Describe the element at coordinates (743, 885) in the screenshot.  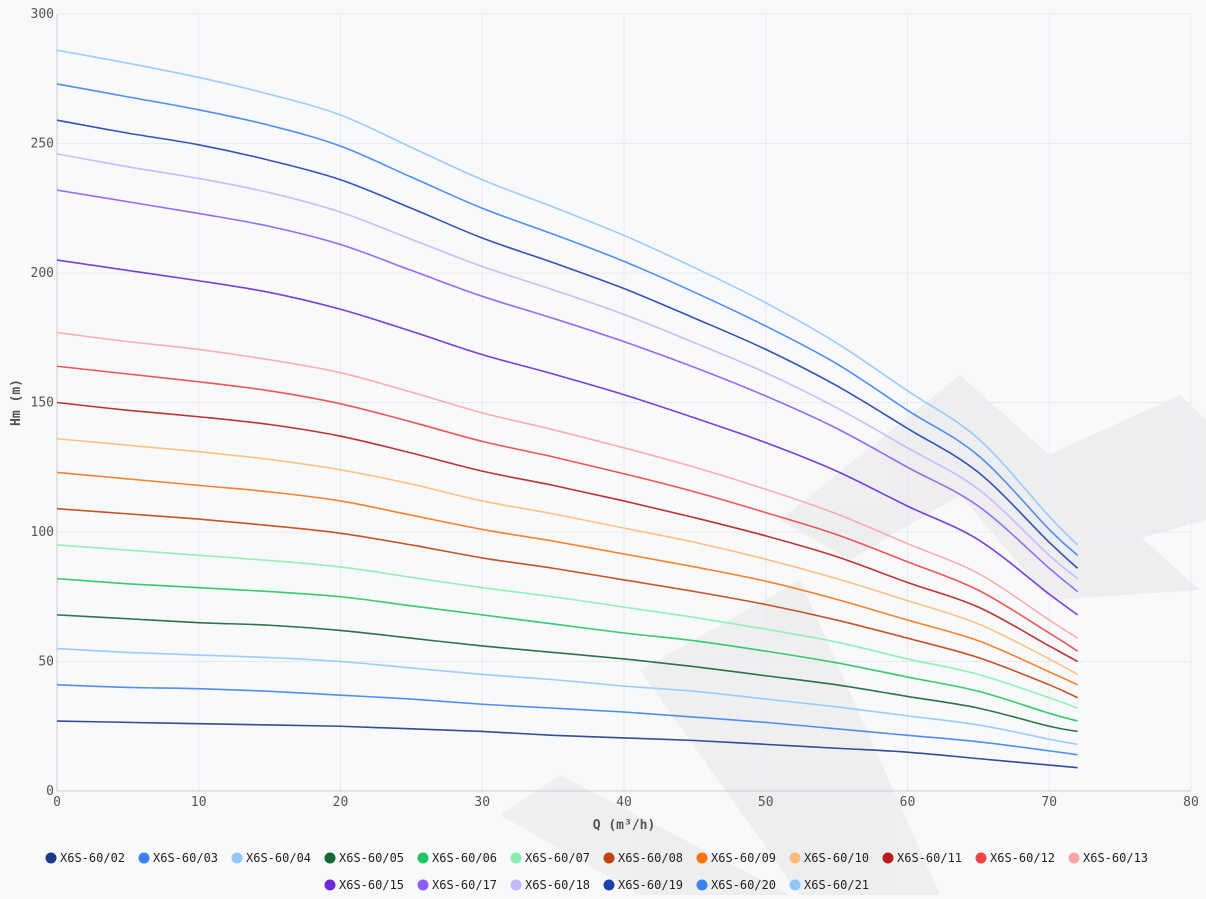
I see `legend-label: X6S-60/20` at that location.